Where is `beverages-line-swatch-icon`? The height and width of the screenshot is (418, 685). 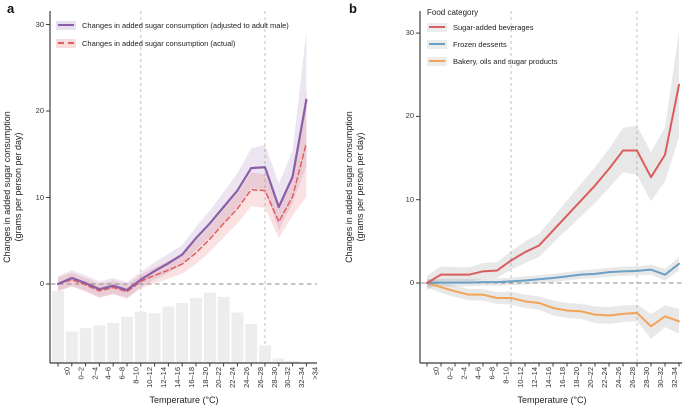
beverages-line-swatch-icon is located at coordinates (437, 27).